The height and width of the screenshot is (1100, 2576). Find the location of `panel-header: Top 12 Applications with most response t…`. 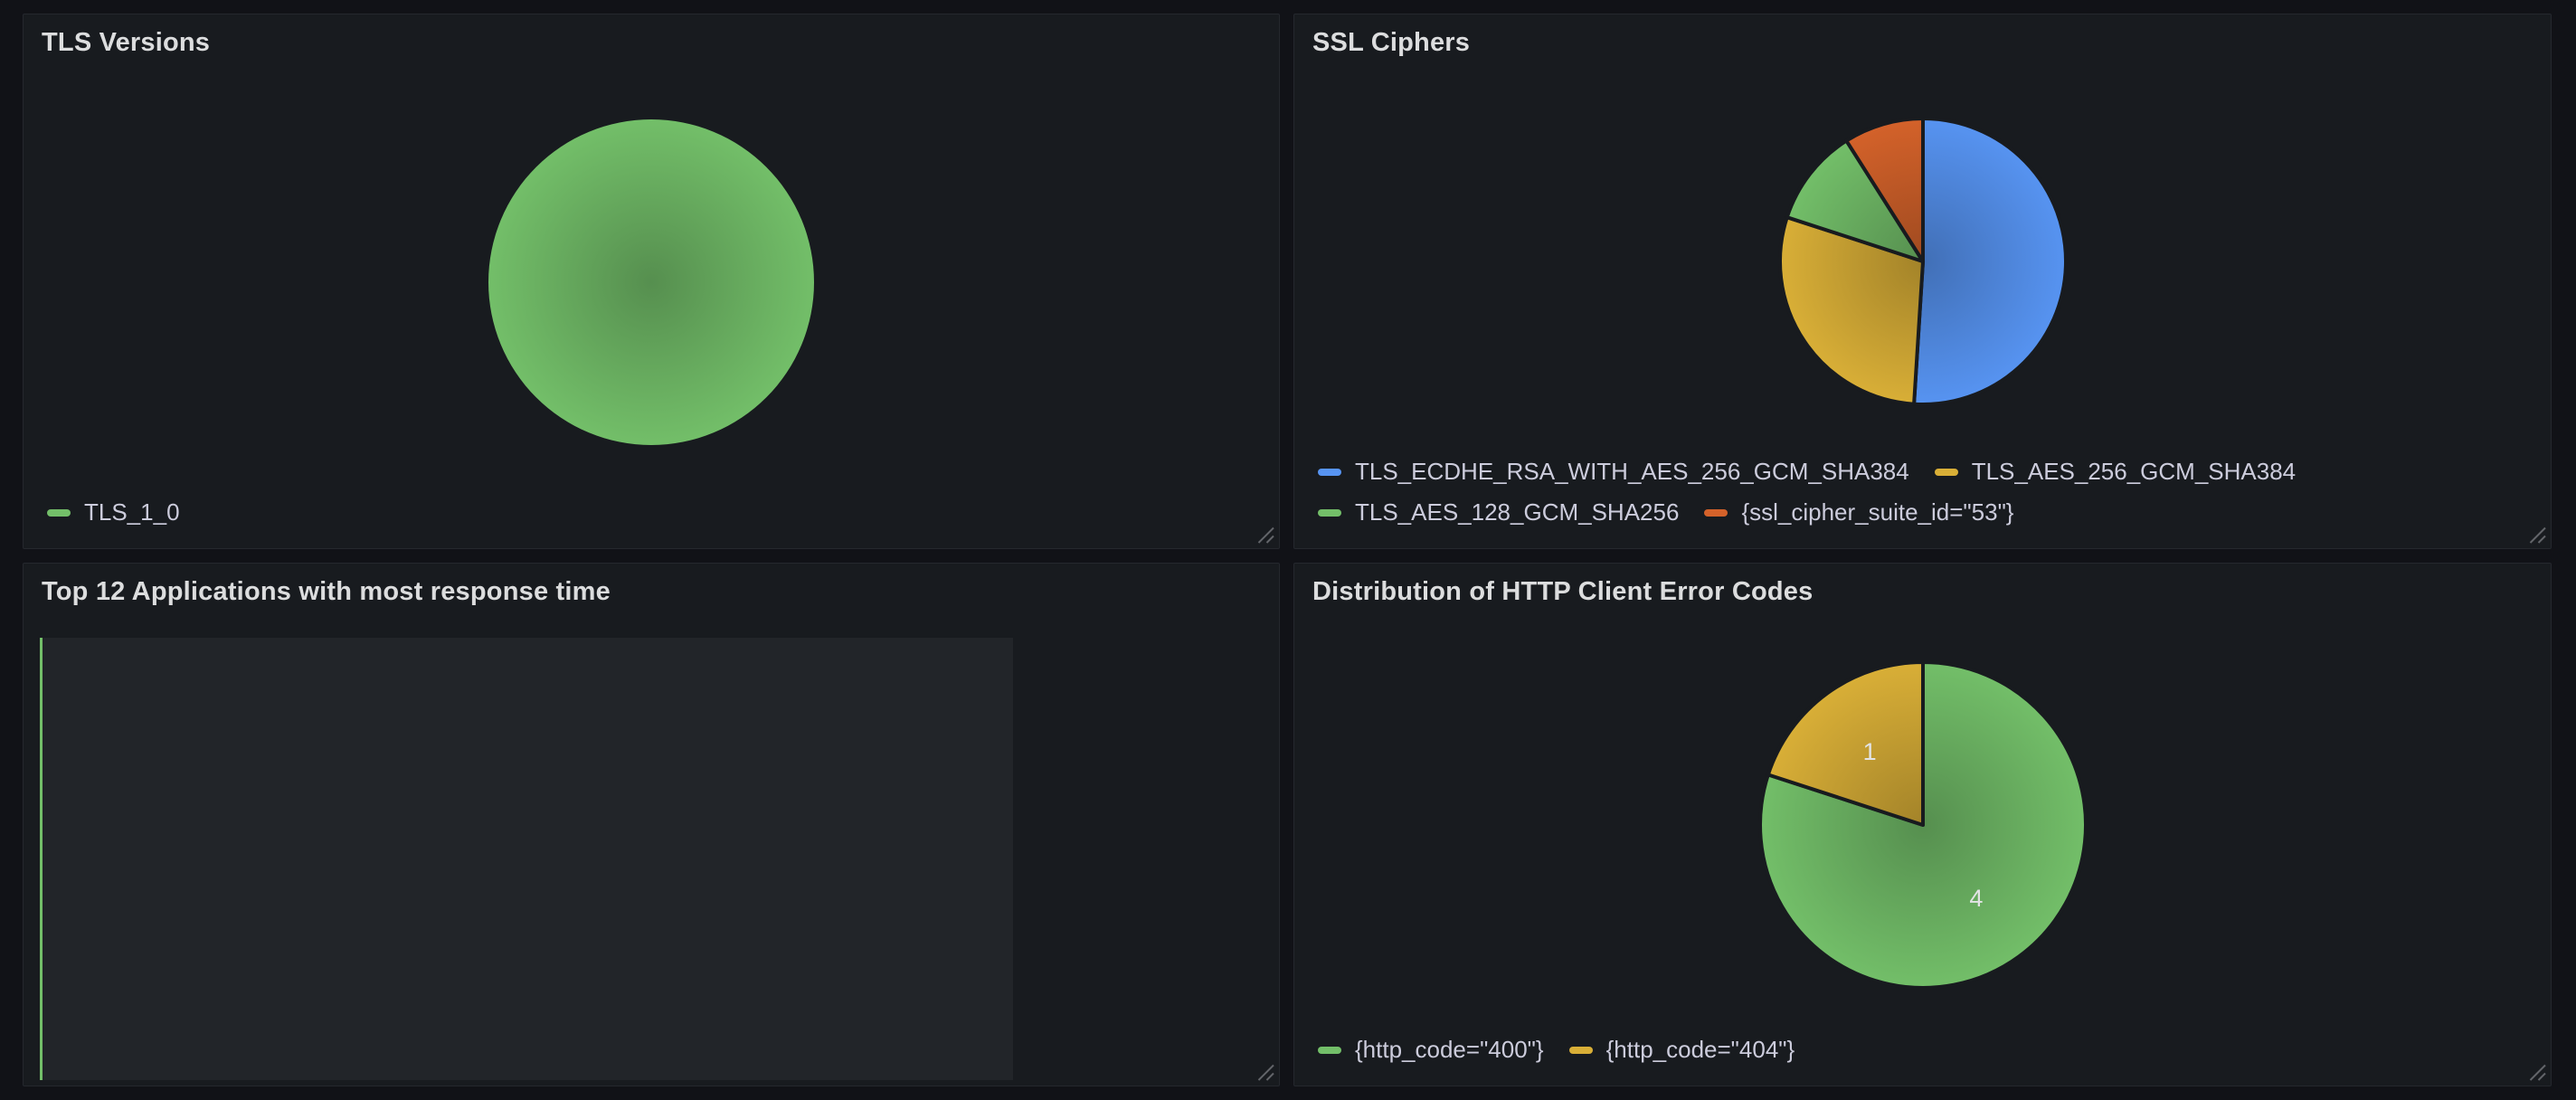

panel-header: Top 12 Applications with most response t… is located at coordinates (651, 589).